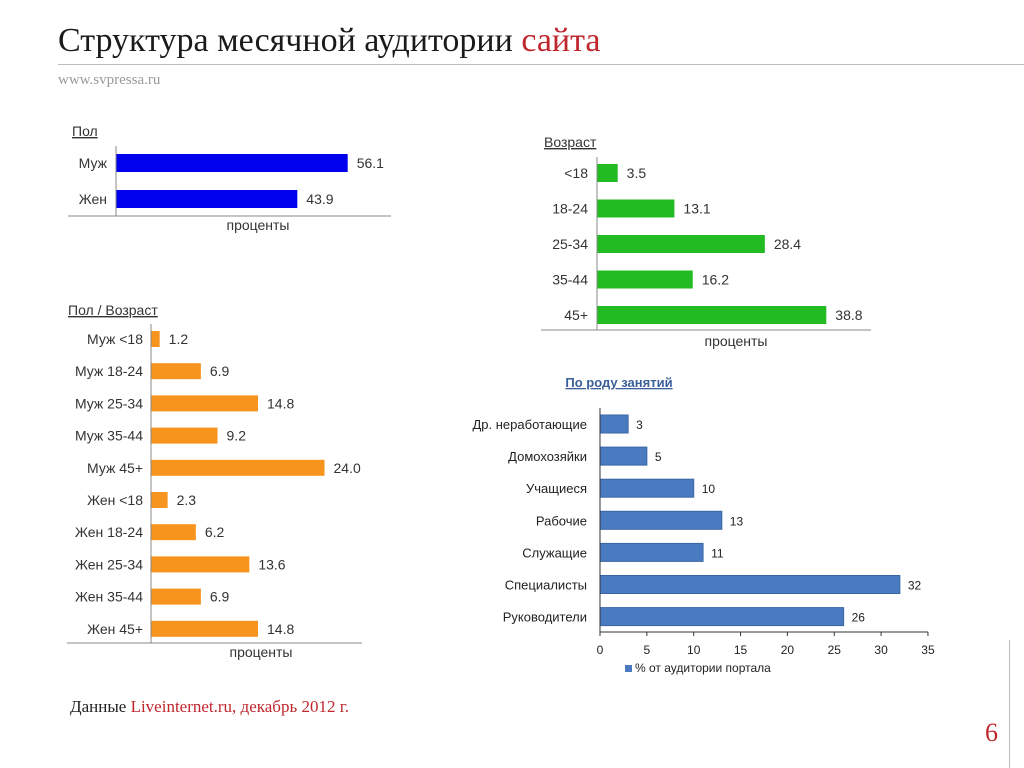 Image resolution: width=1024 pixels, height=768 pixels. What do you see at coordinates (787, 244) in the screenshot?
I see `data-label: 28.4` at bounding box center [787, 244].